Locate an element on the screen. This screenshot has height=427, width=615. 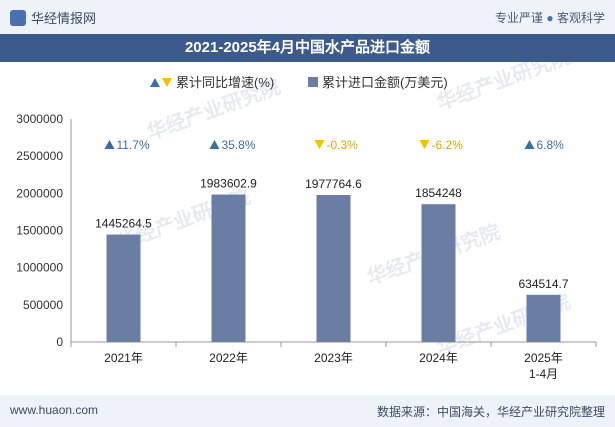
bar-value-label: 1445264.5 is located at coordinates (123, 224).